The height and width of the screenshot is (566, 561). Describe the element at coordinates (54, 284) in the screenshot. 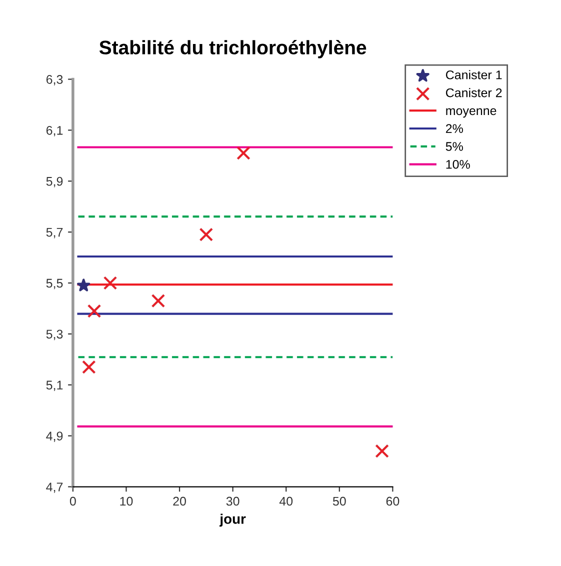

I see `y-tick-label: 5,5` at that location.